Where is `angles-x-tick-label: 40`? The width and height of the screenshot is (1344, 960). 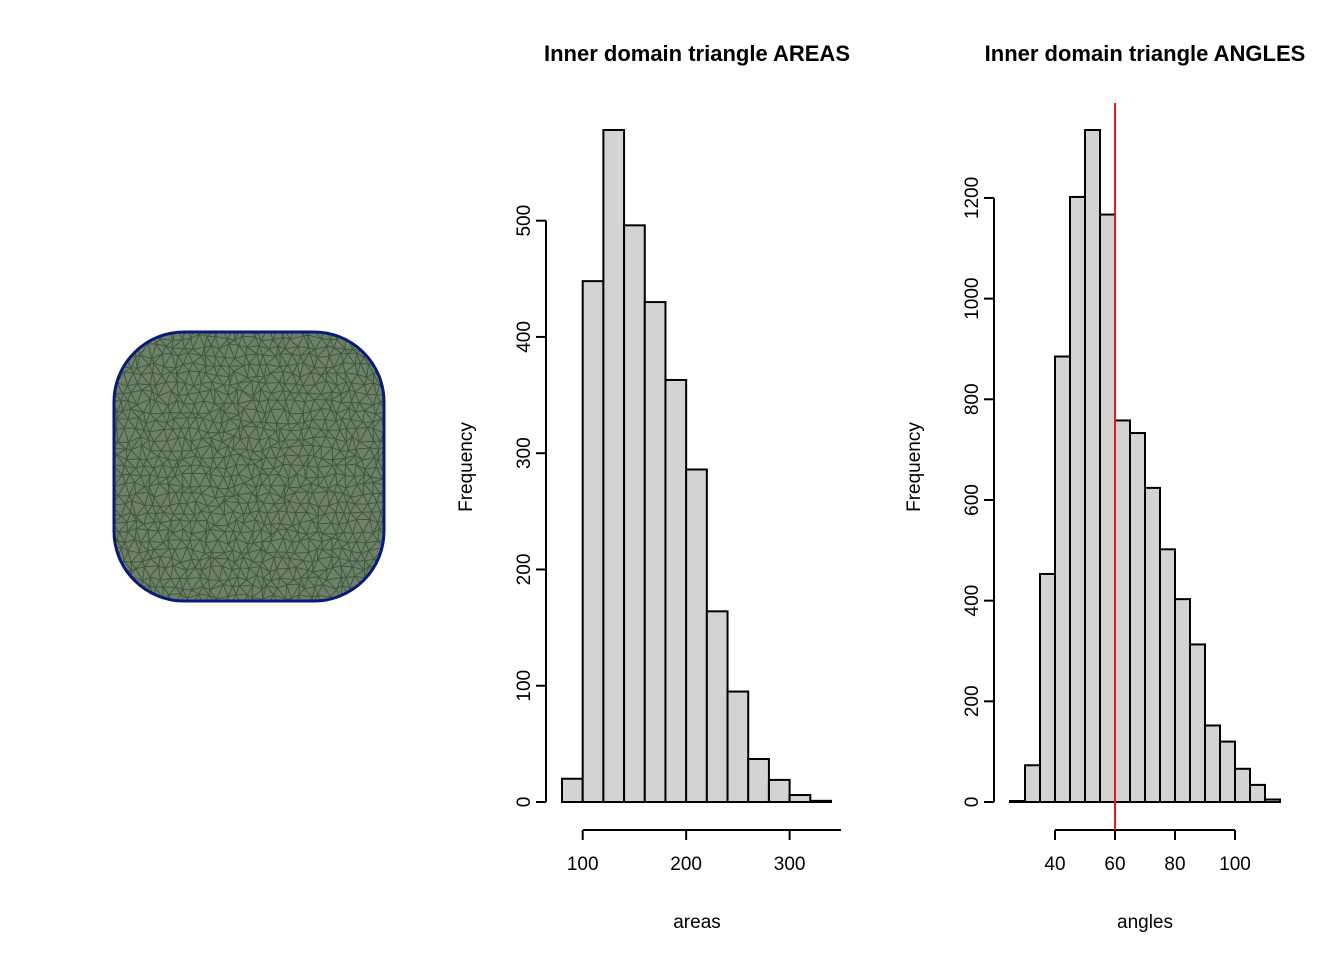
angles-x-tick-label: 40 is located at coordinates (1054, 864).